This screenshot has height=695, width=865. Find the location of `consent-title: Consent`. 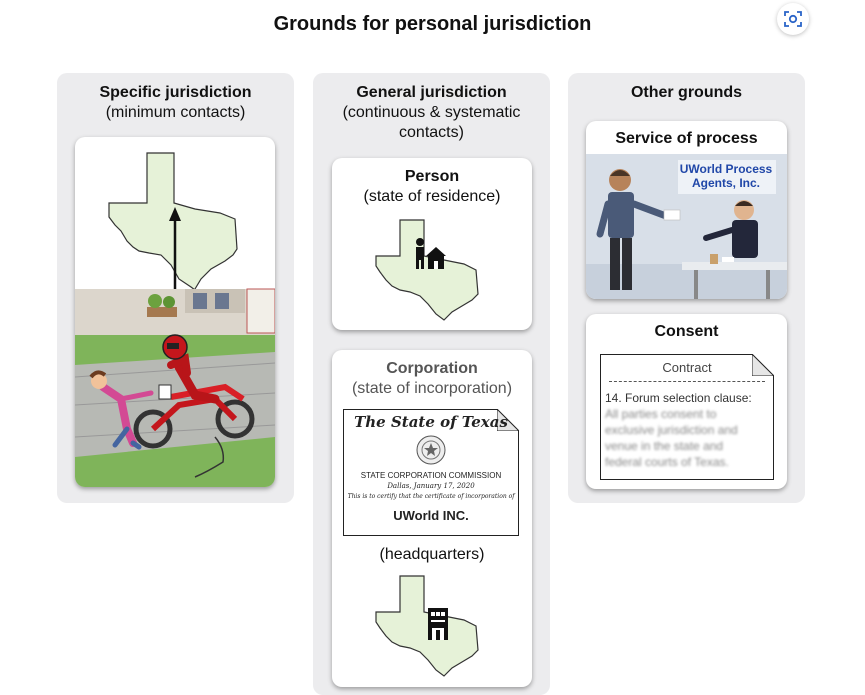

consent-title: Consent is located at coordinates (686, 331).